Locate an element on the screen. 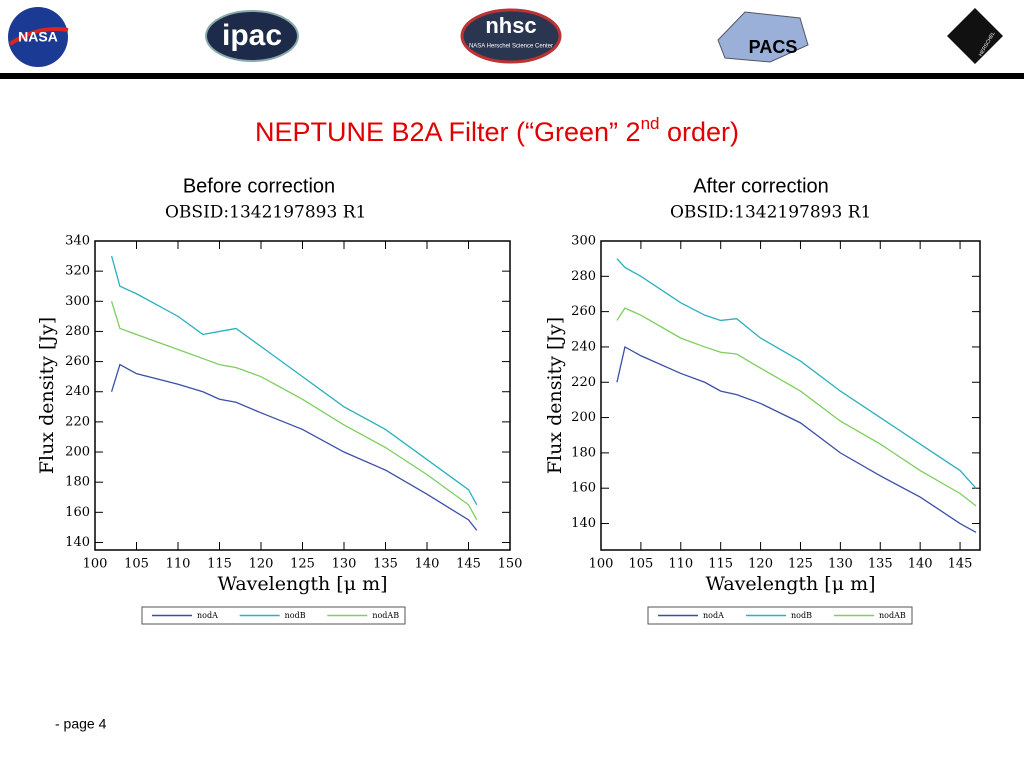 The width and height of the screenshot is (1024, 773). y-tick-label: 320 is located at coordinates (77, 271).